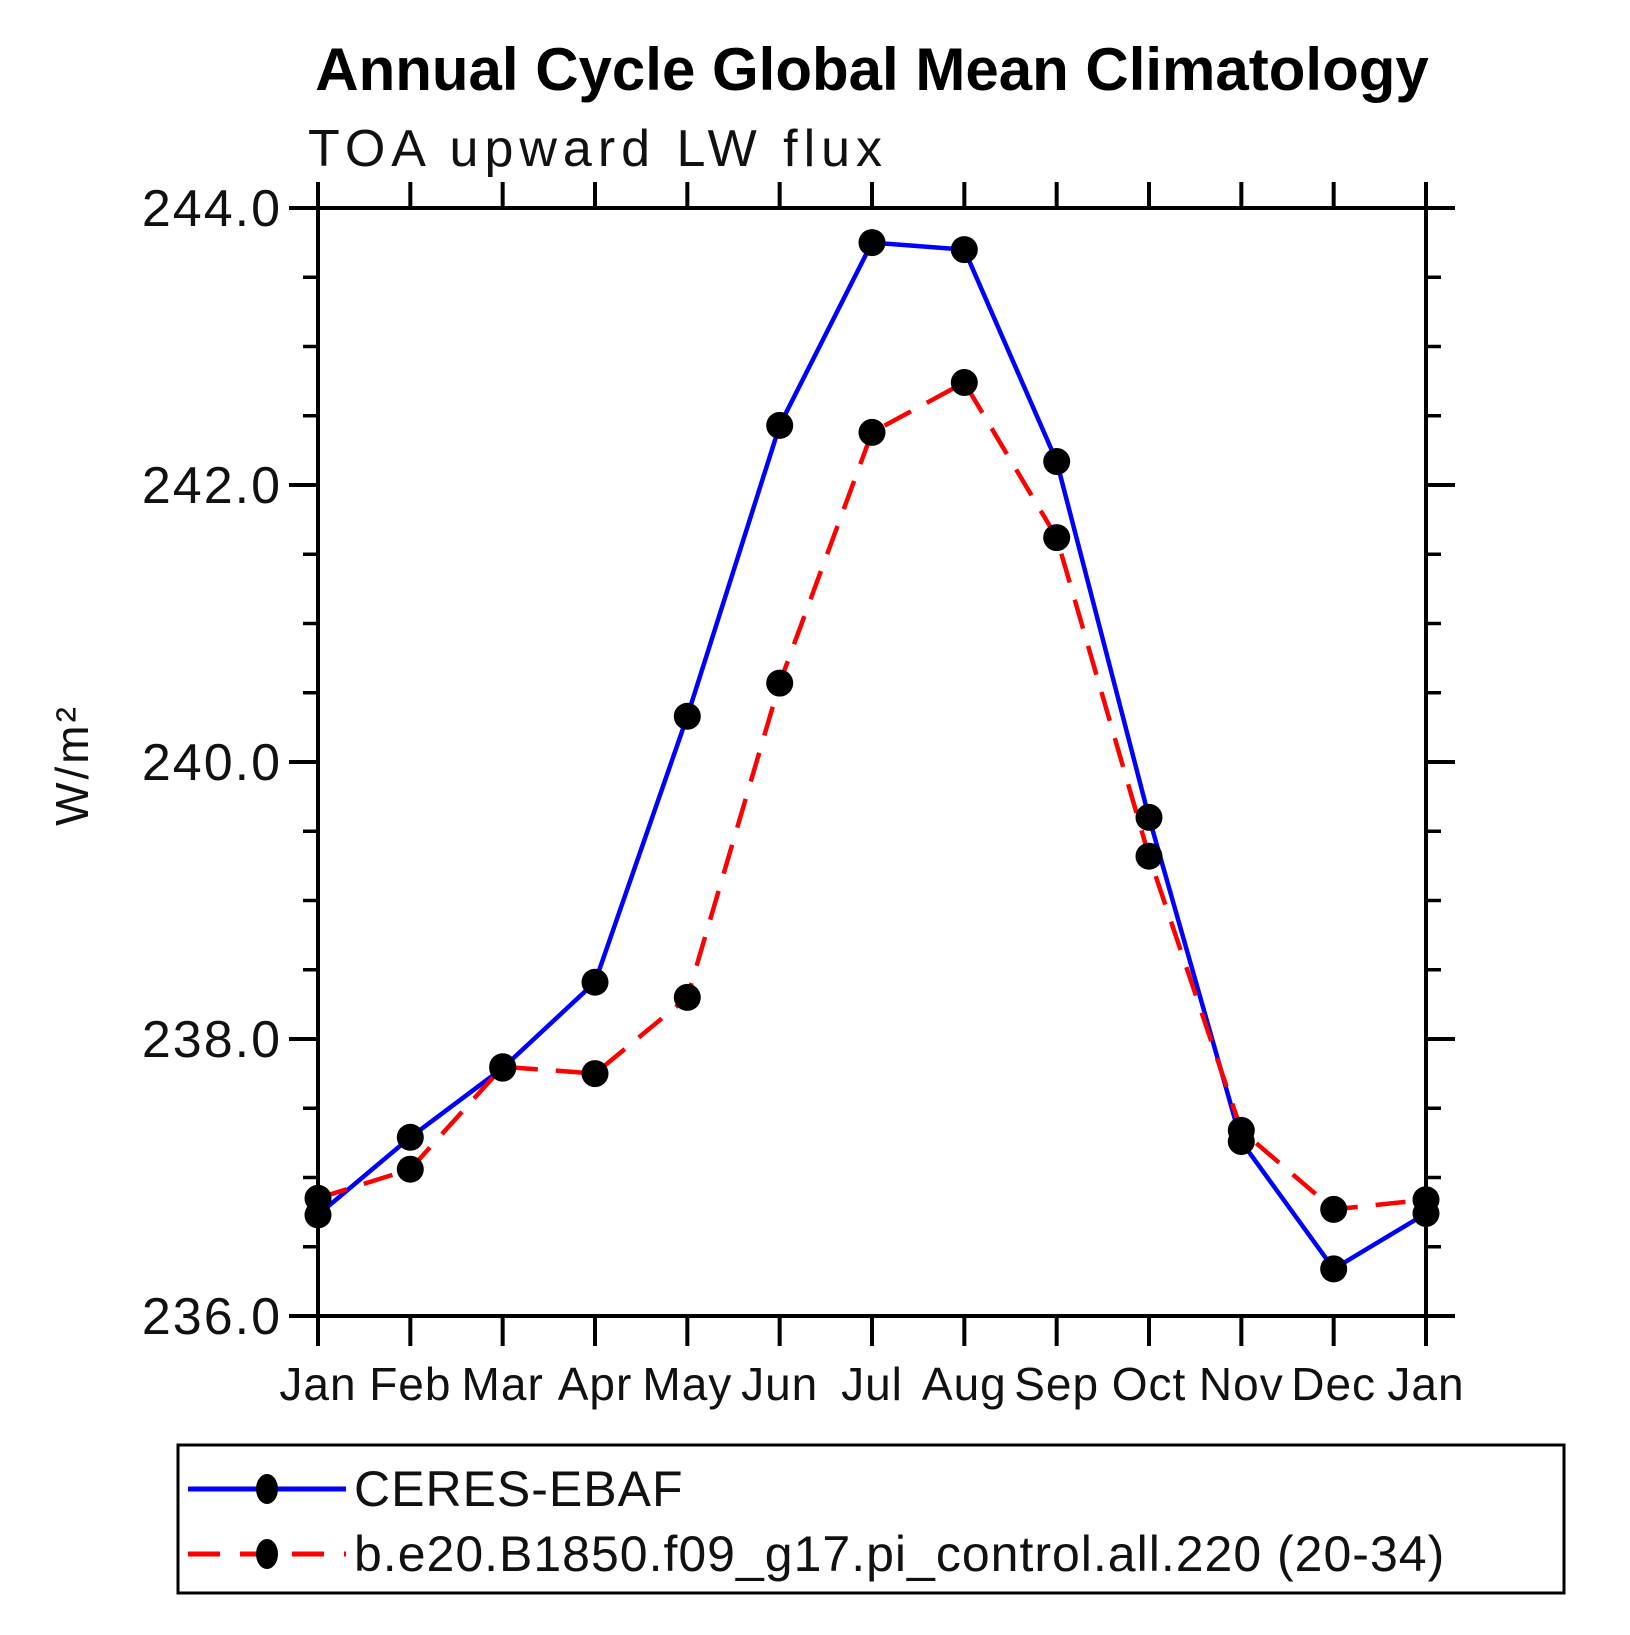 This screenshot has width=1630, height=1635. Describe the element at coordinates (267, 1489) in the screenshot. I see `legend-marker-ceres-icon` at that location.